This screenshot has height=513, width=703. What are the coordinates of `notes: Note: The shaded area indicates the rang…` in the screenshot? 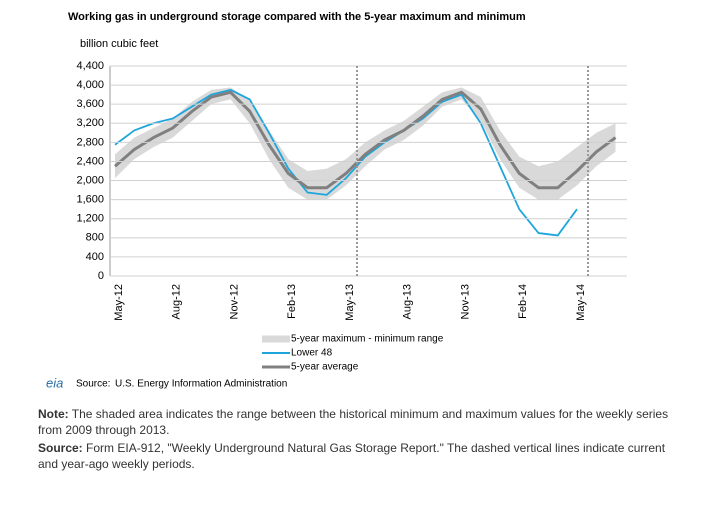 It's located at (358, 440).